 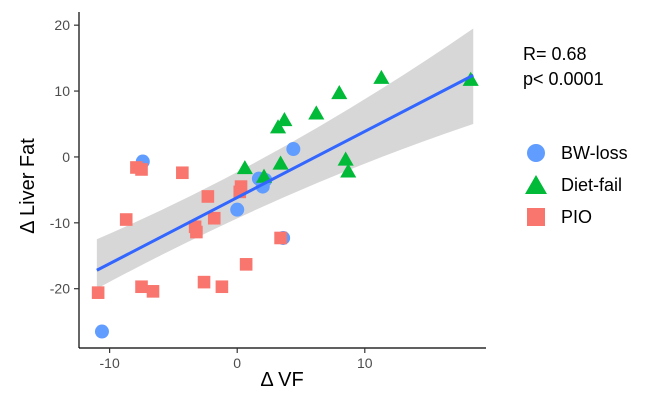 What do you see at coordinates (282, 359) in the screenshot?
I see `x-axis: -10 0 10` at bounding box center [282, 359].